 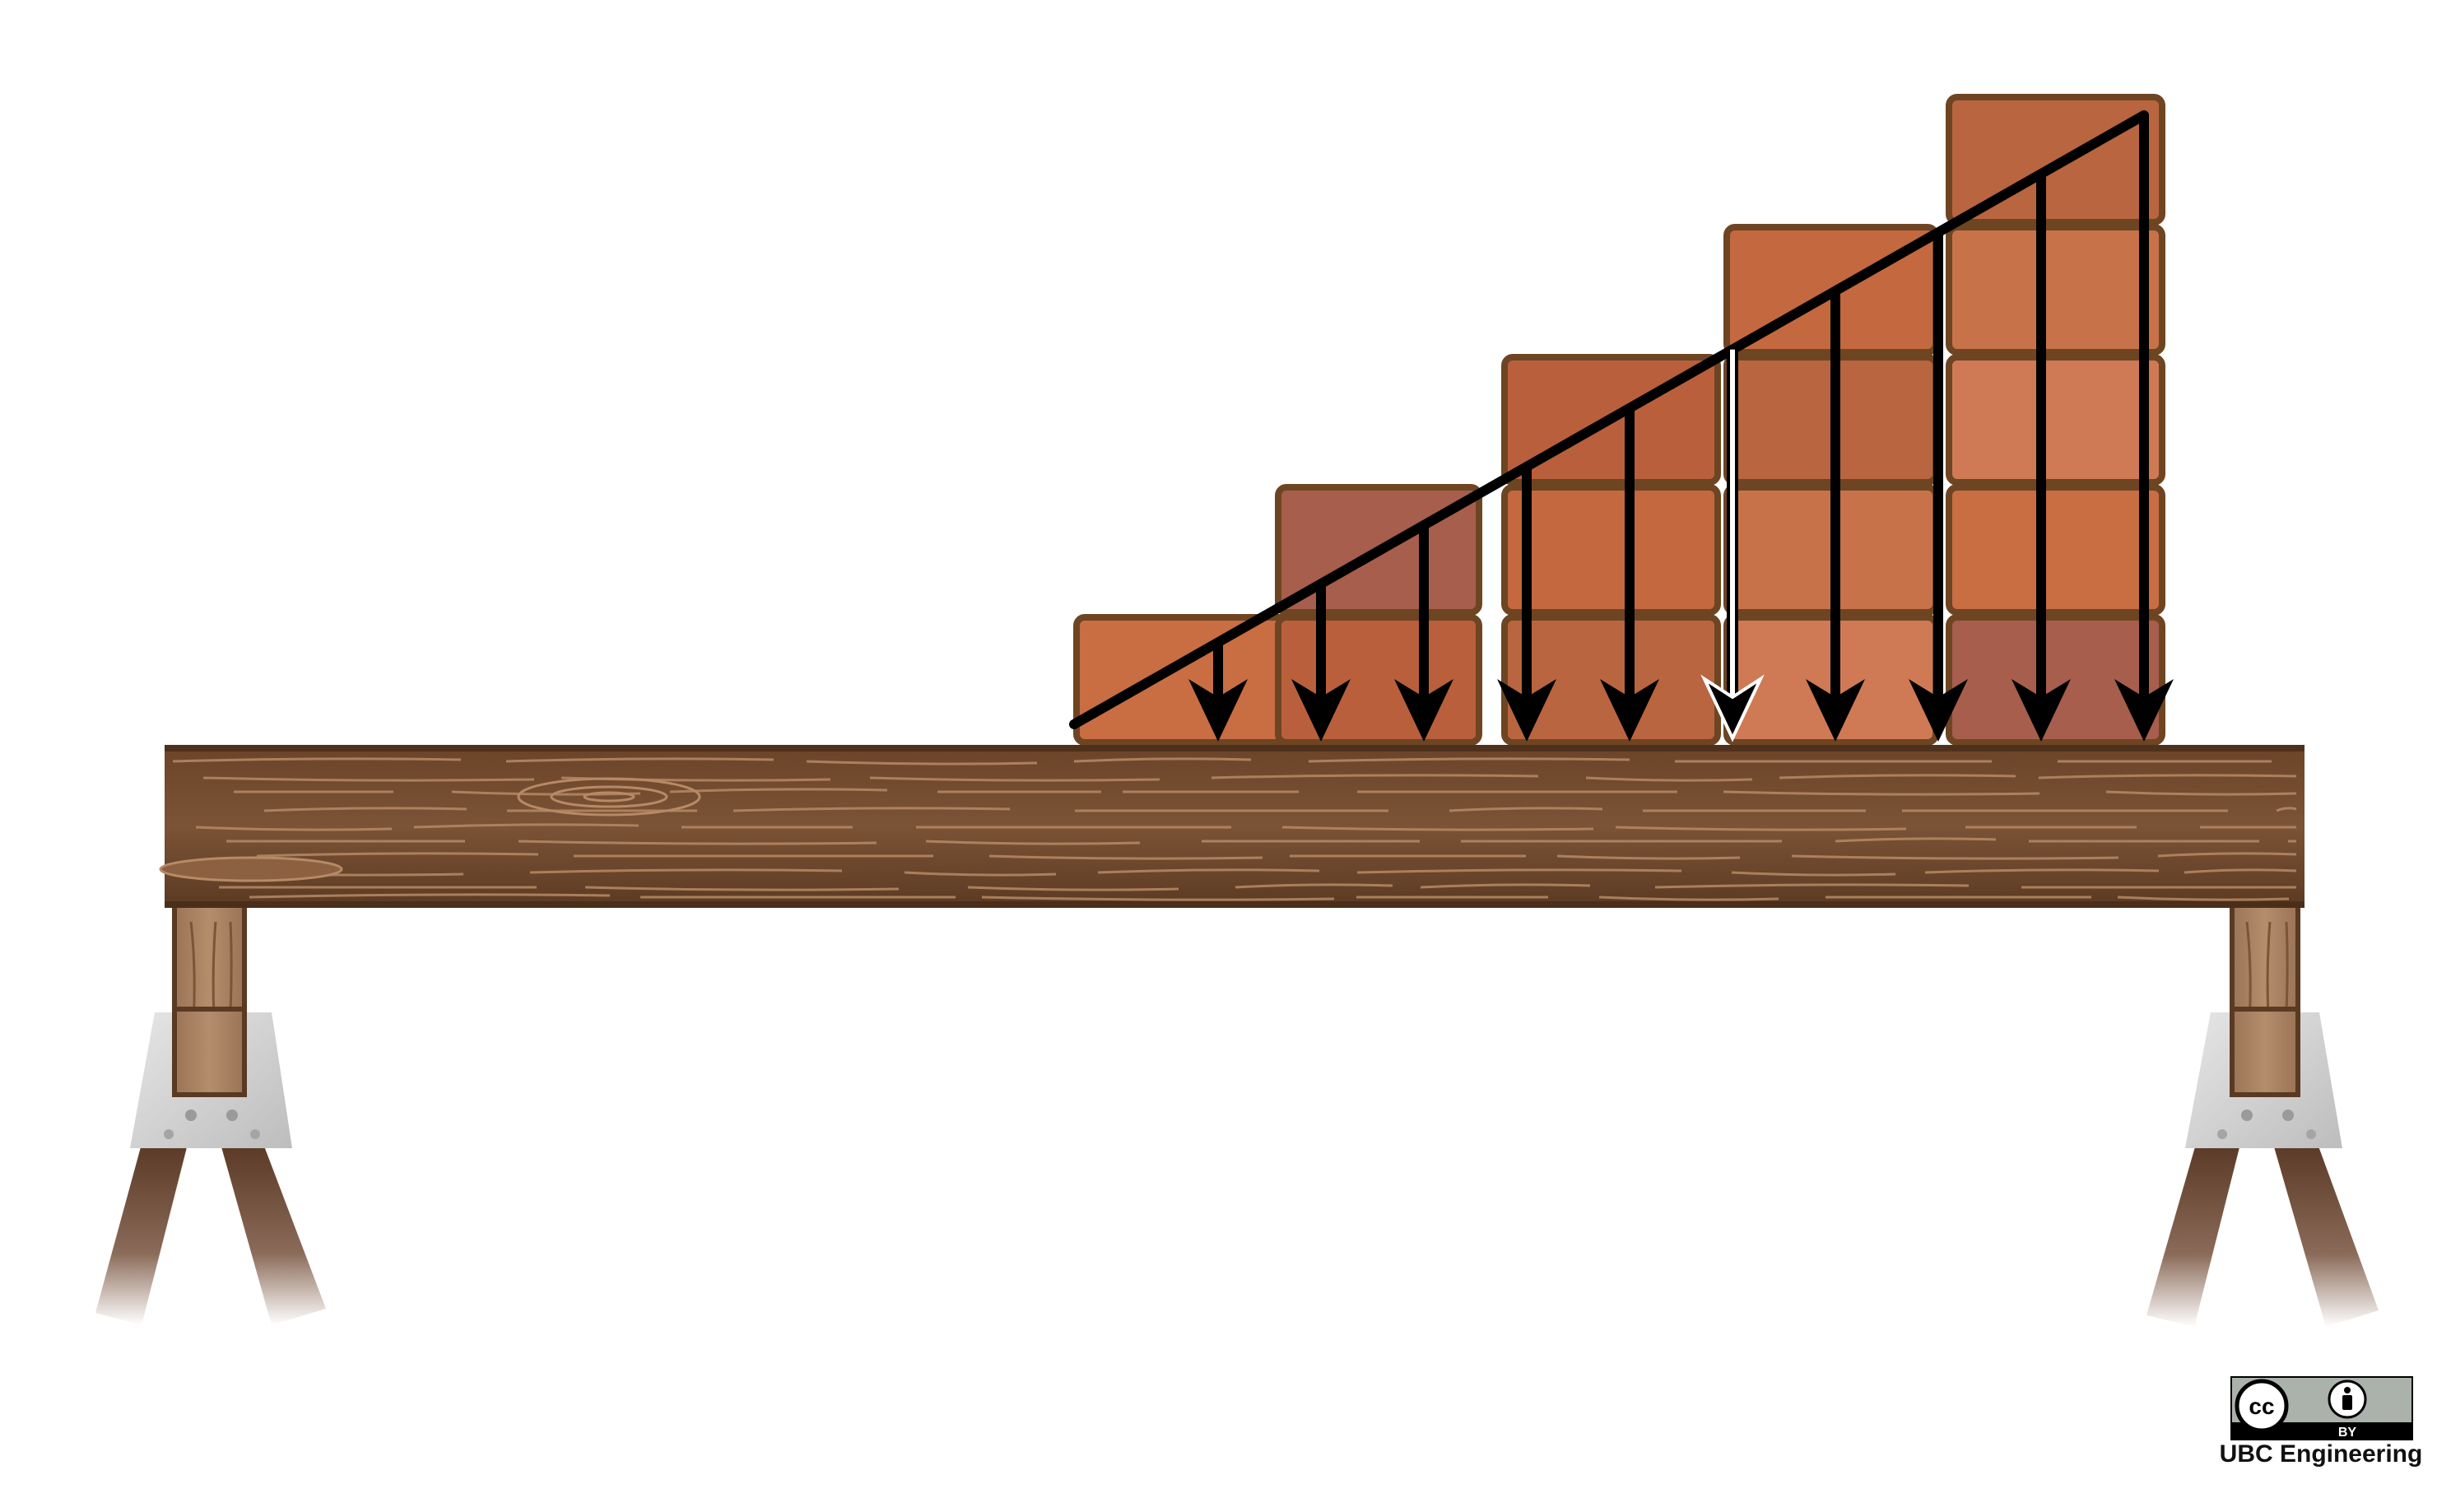 I want to click on credit-text: UBC Engineering, so click(x=2321, y=1454).